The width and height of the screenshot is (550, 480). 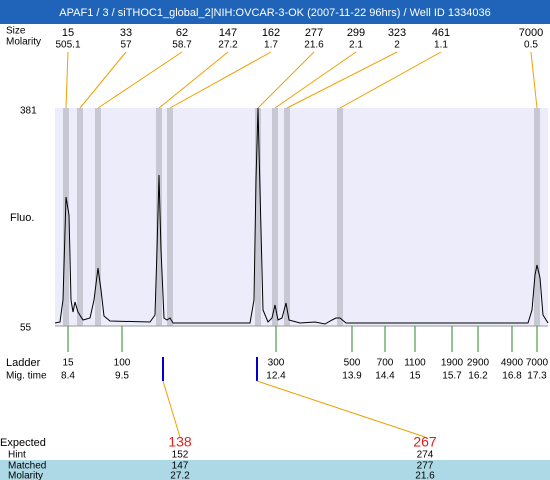 What do you see at coordinates (126, 45) in the screenshot?
I see `peak-molarity: 57` at bounding box center [126, 45].